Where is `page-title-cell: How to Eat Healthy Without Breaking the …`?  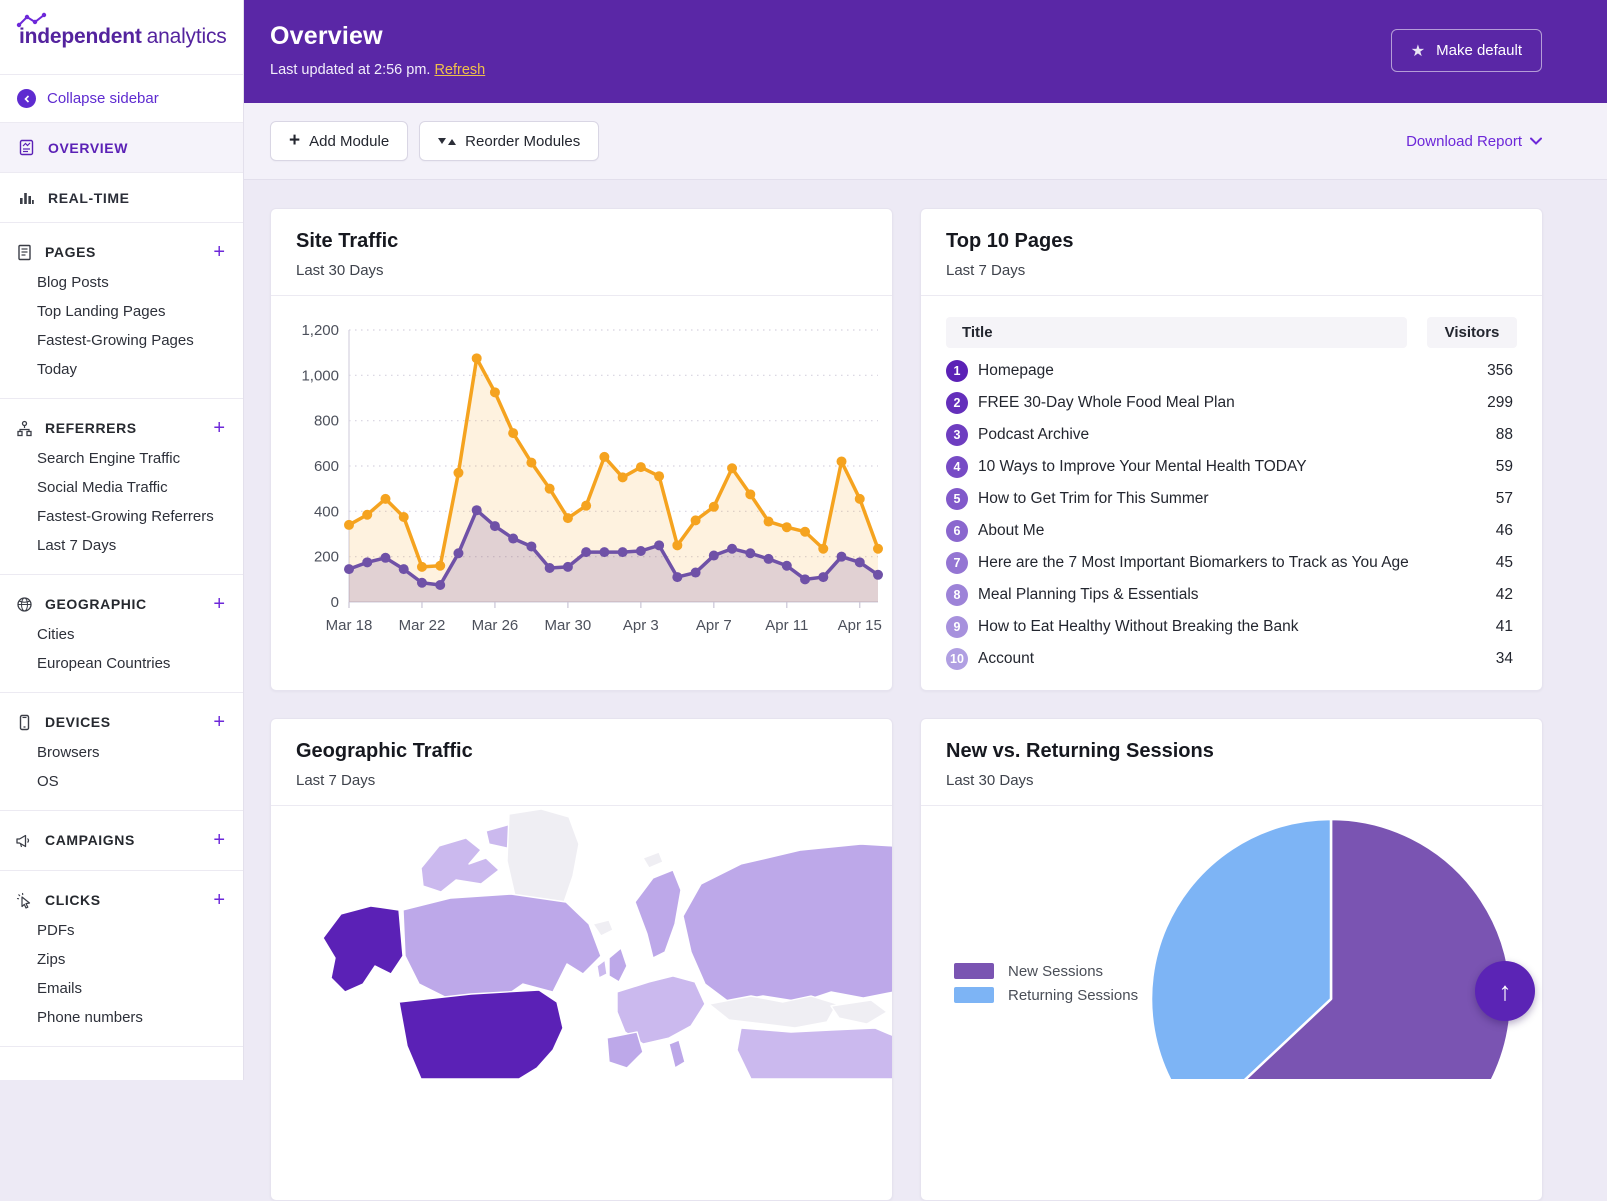 page-title-cell: How to Eat Healthy Without Breaking the … is located at coordinates (1138, 626).